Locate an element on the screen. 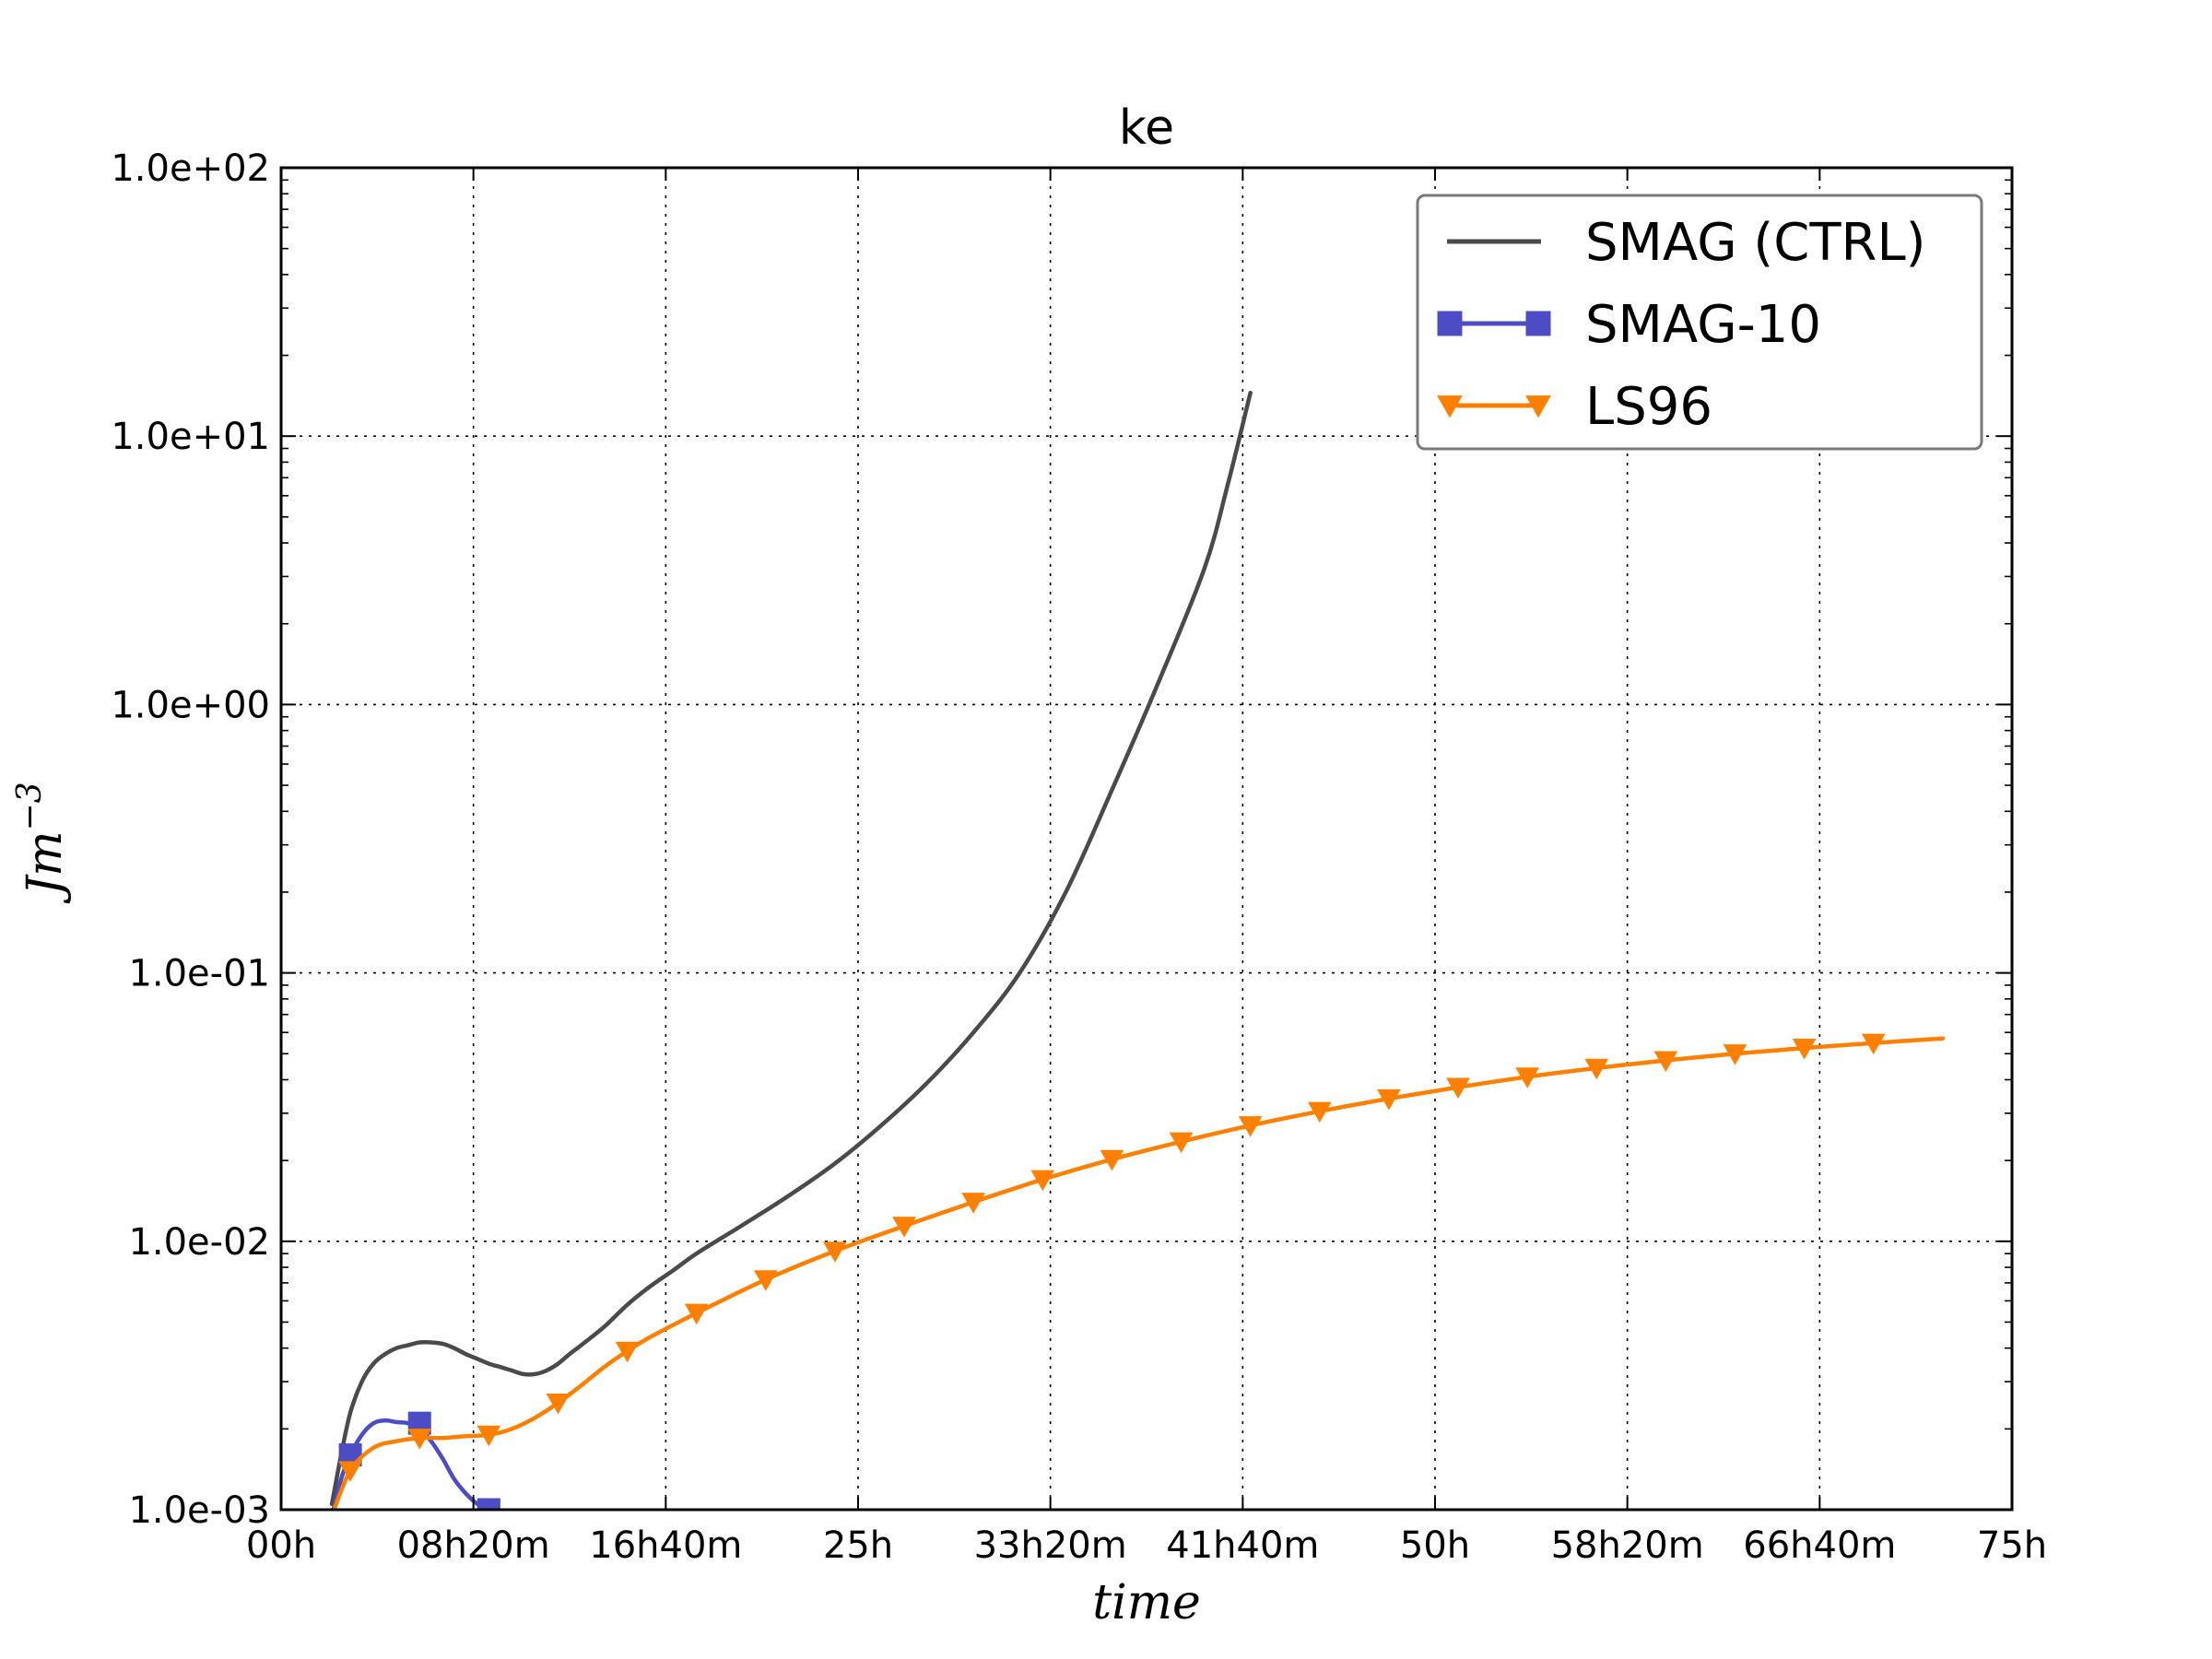 The height and width of the screenshot is (1659, 2212). legend-item-smag-ctrl: SMAG (CTRL) is located at coordinates (1686, 243).